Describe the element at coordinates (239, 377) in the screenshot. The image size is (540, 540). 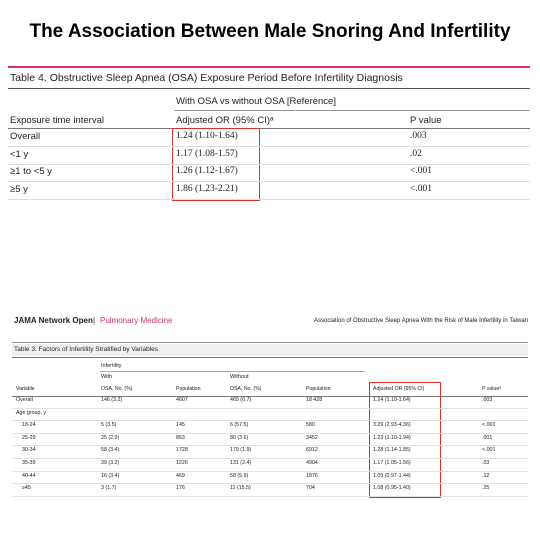
I see `subgroup: Without` at that location.